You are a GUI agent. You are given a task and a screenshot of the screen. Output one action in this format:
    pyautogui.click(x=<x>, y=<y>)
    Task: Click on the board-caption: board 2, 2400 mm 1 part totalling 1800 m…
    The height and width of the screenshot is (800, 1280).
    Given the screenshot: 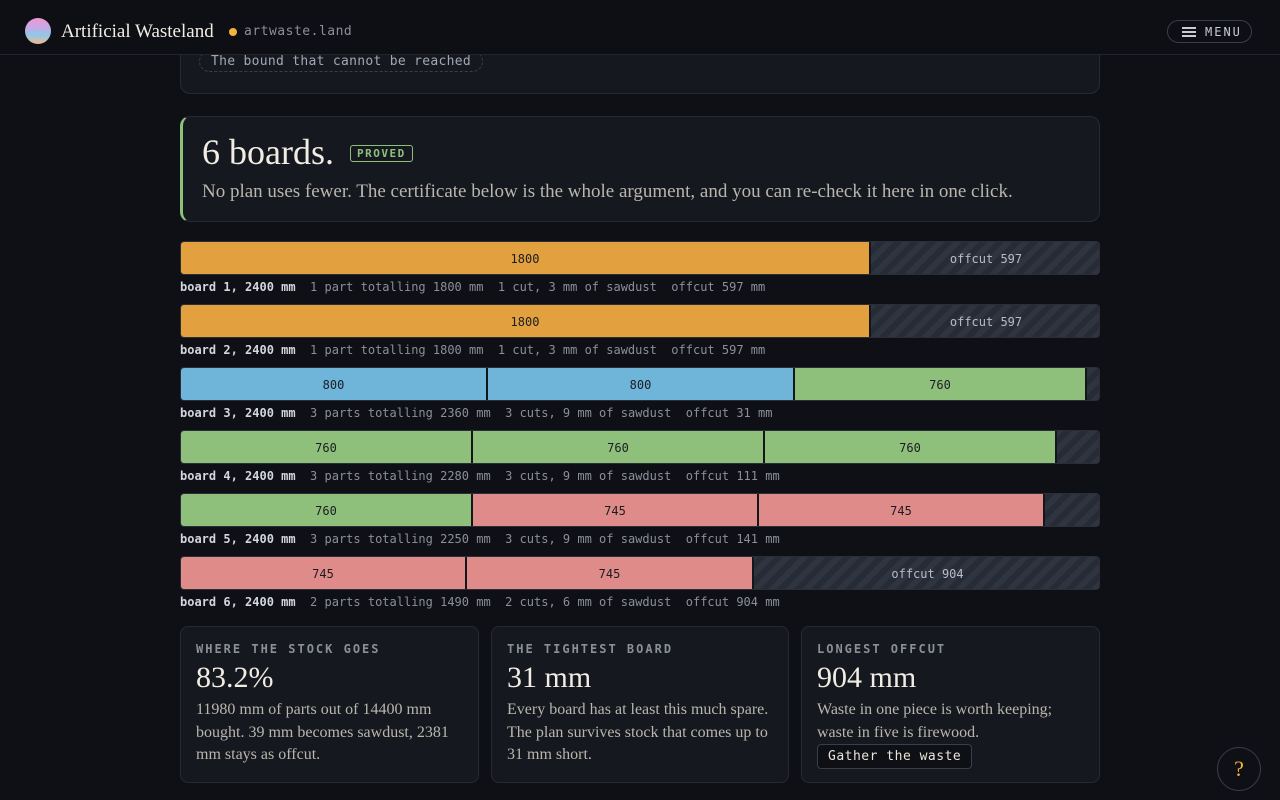 What is the action you would take?
    pyautogui.click(x=472, y=350)
    